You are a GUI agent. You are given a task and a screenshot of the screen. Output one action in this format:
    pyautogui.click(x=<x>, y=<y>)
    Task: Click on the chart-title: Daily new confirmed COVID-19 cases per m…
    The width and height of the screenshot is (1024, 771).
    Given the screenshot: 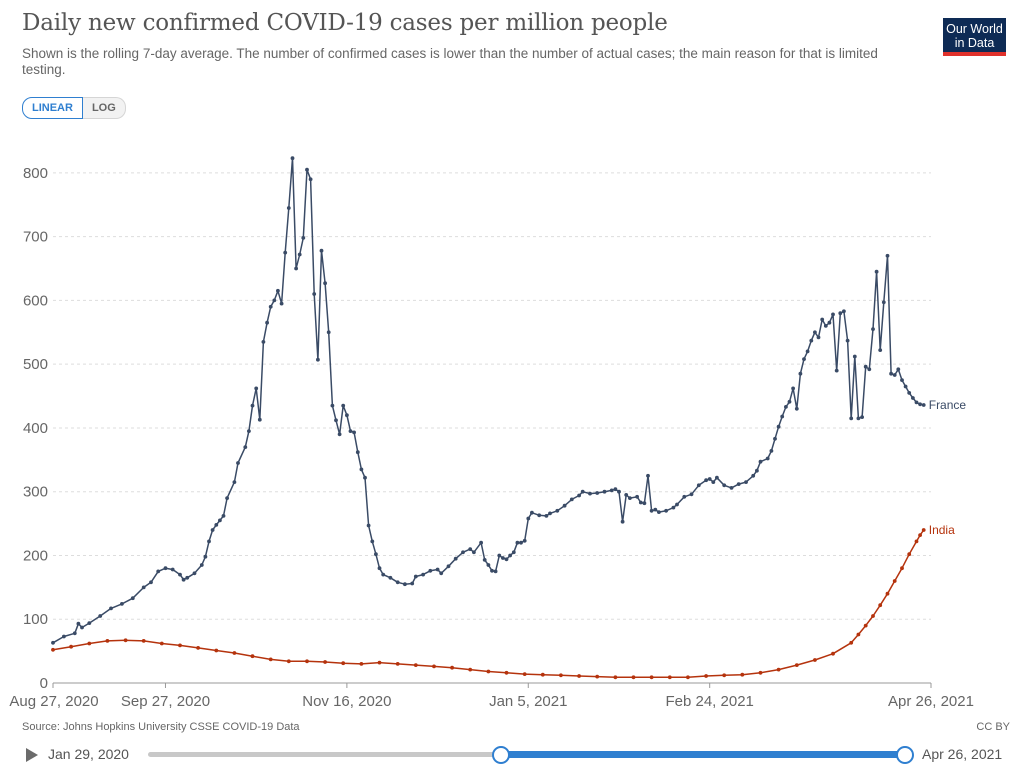 What is the action you would take?
    pyautogui.click(x=345, y=23)
    